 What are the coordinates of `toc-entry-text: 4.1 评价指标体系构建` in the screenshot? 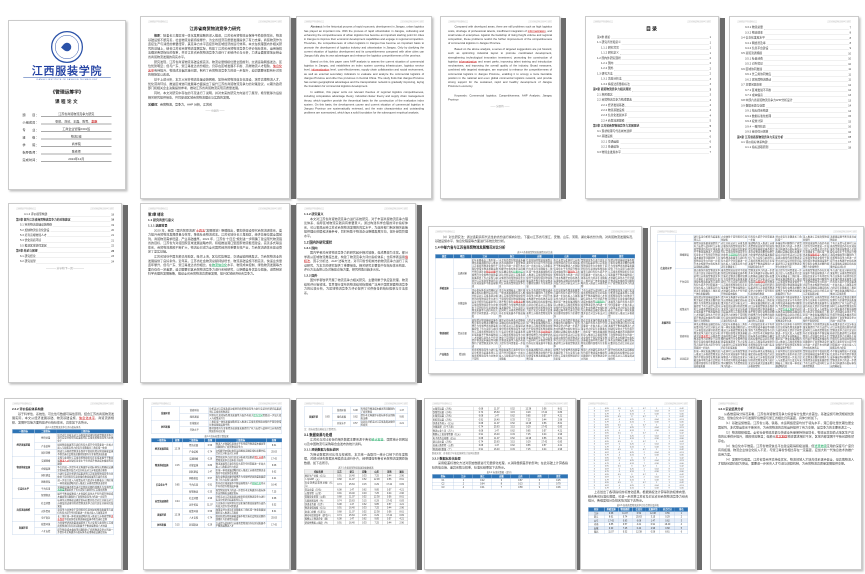 It's located at (754, 142).